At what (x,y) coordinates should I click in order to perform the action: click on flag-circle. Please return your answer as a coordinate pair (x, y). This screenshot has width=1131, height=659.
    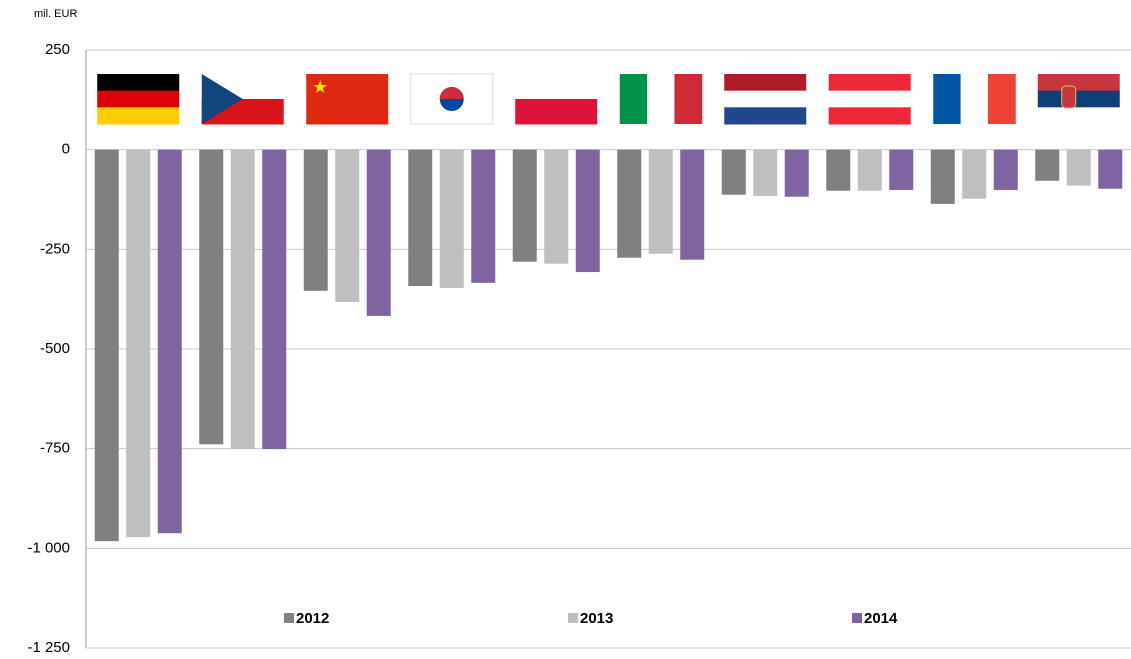
    Looking at the image, I should click on (451, 93).